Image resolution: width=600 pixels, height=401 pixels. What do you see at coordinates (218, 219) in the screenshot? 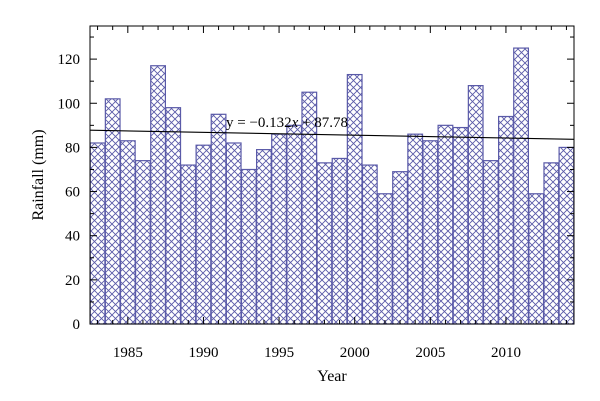
I see `bar-1991` at bounding box center [218, 219].